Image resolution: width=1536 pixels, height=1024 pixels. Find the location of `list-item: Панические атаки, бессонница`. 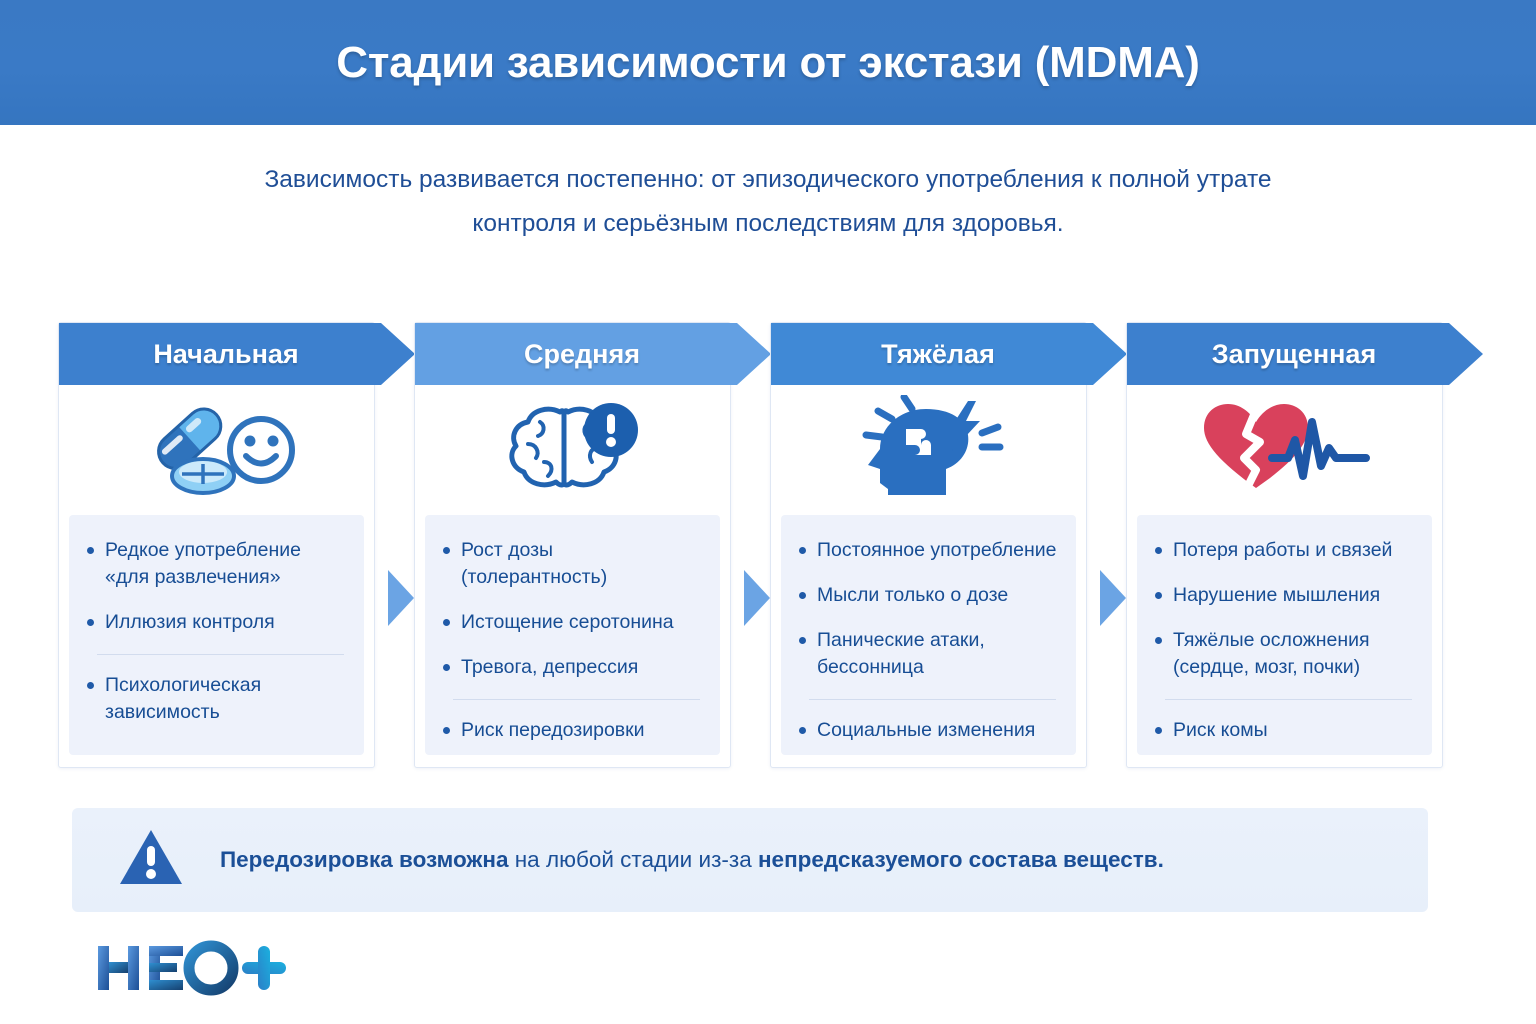

list-item: Панические атаки, бессонница is located at coordinates (928, 654).